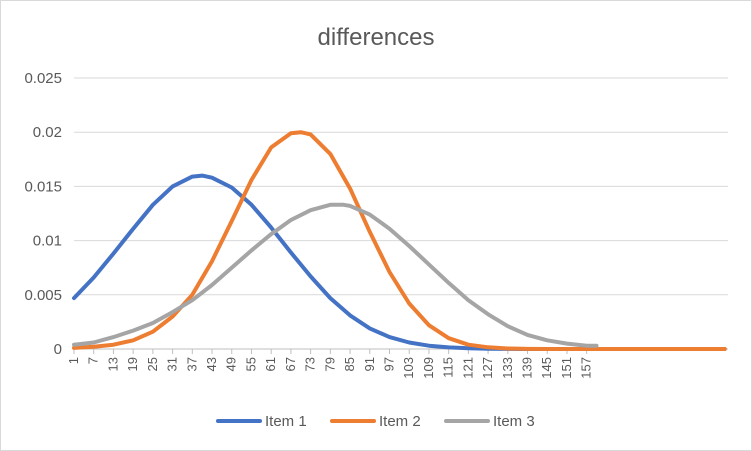 The width and height of the screenshot is (752, 451). Describe the element at coordinates (514, 421) in the screenshot. I see `legend-label: Item 3` at that location.